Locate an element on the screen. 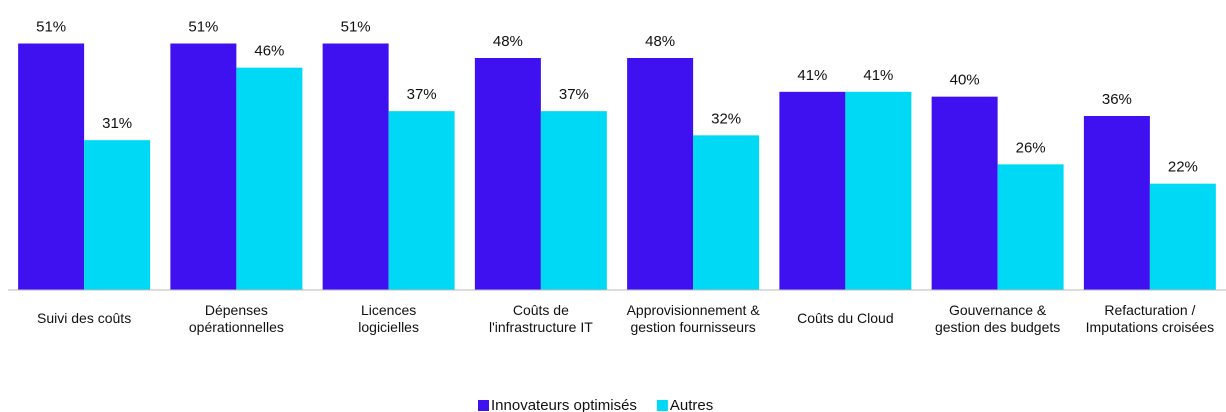 The width and height of the screenshot is (1226, 412). value-label: 31% is located at coordinates (117, 123).